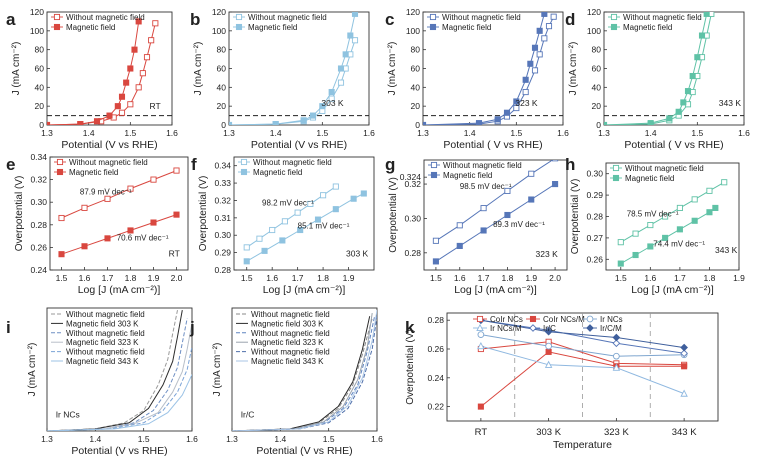 The height and width of the screenshot is (457, 779). I want to click on y-axis-label: Overpotential (V), so click(203, 214).